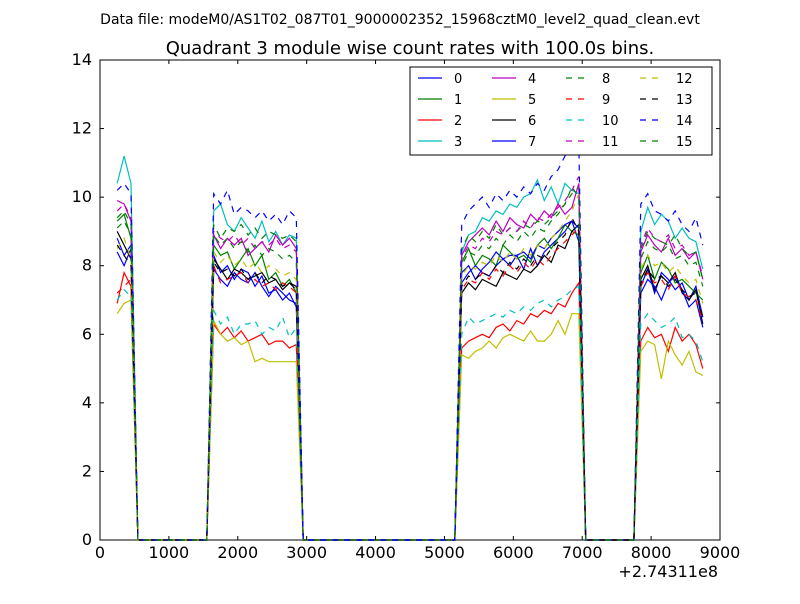  What do you see at coordinates (169, 552) in the screenshot?
I see `x-tick-label: 1000` at bounding box center [169, 552].